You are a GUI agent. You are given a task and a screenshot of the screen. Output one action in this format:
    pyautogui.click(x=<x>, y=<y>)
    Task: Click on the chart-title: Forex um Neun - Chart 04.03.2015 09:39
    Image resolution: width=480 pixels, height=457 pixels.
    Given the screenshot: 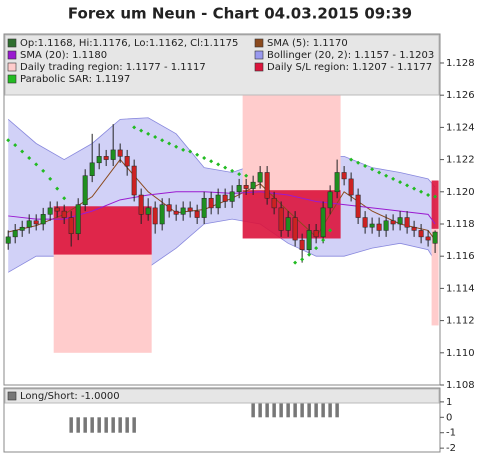 What is the action you would take?
    pyautogui.click(x=240, y=14)
    